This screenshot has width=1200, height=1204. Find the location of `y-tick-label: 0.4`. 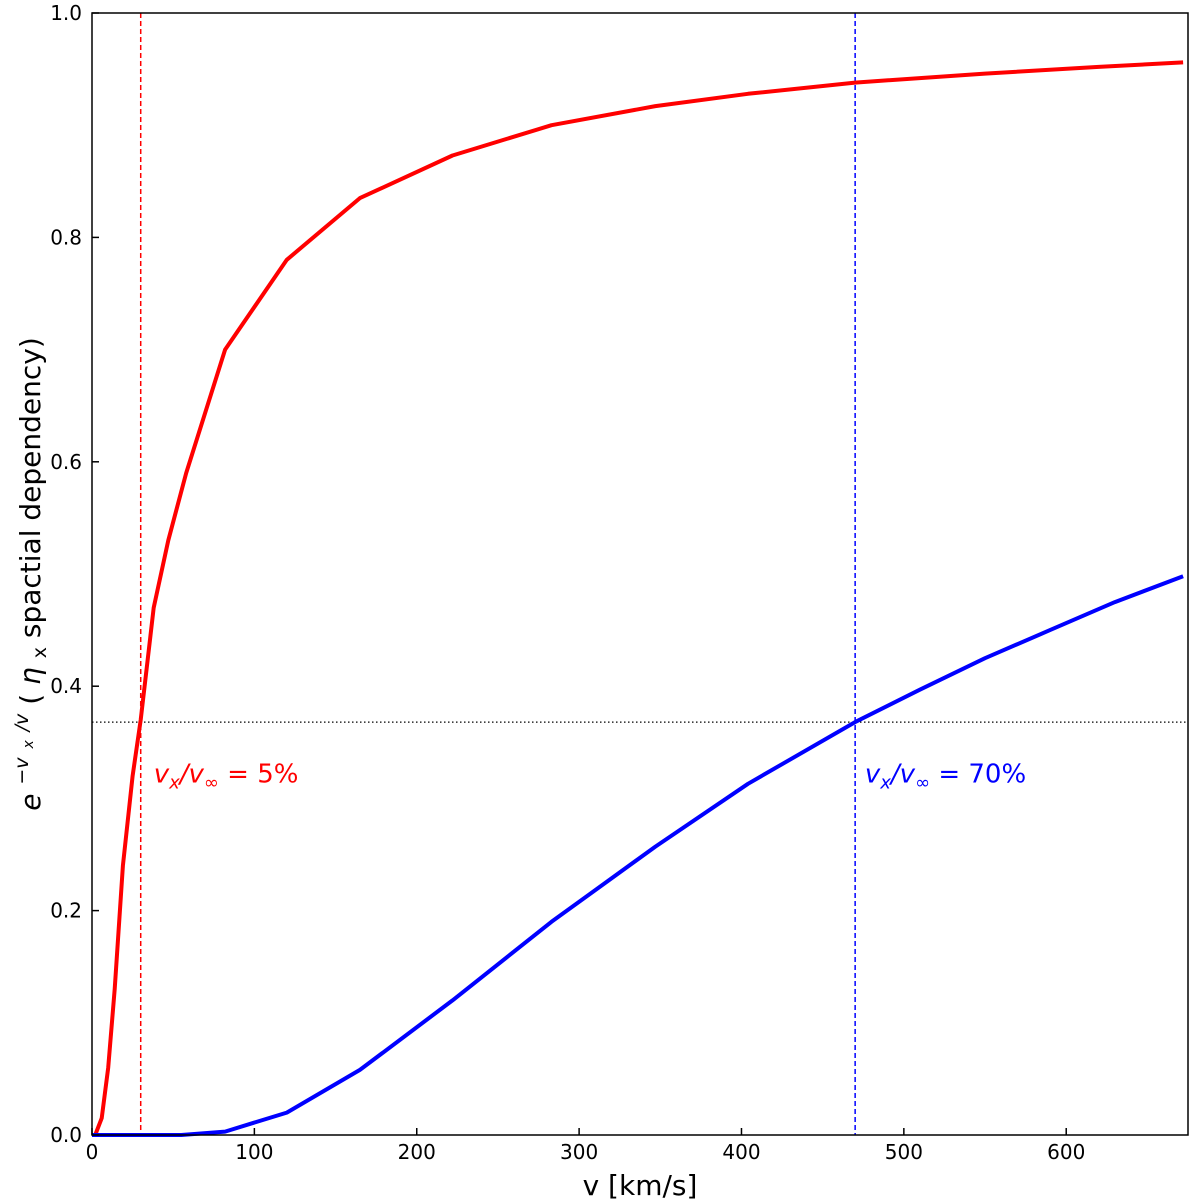

y-tick-label: 0.4 is located at coordinates (66, 686).